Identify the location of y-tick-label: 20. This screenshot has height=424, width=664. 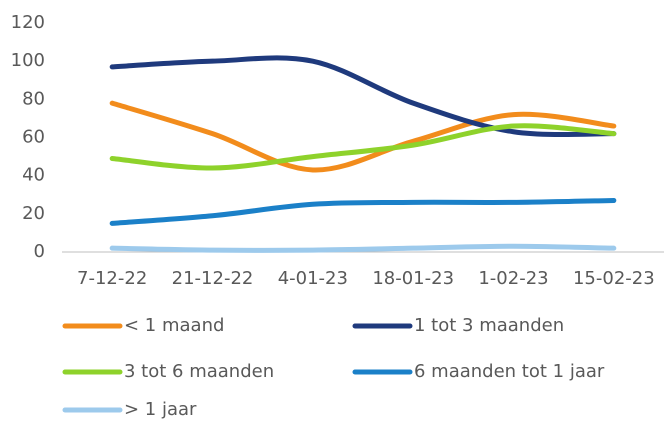
(33, 213).